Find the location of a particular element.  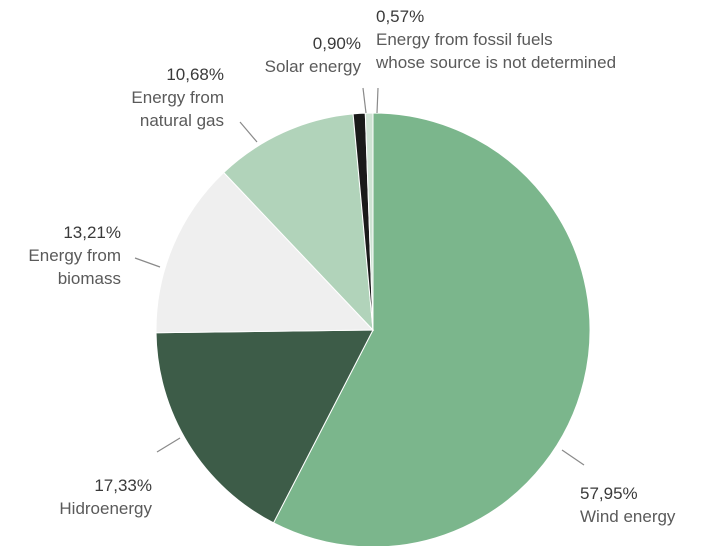

leader-line-energy-from-biomass is located at coordinates (147, 262).